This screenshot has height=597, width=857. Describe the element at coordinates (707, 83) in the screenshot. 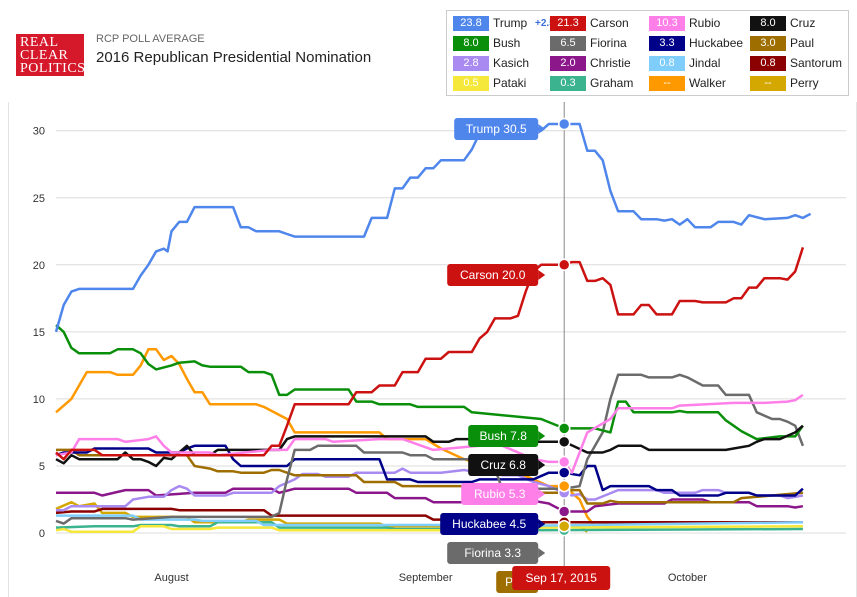

I see `legend-label-walker: Walker` at that location.